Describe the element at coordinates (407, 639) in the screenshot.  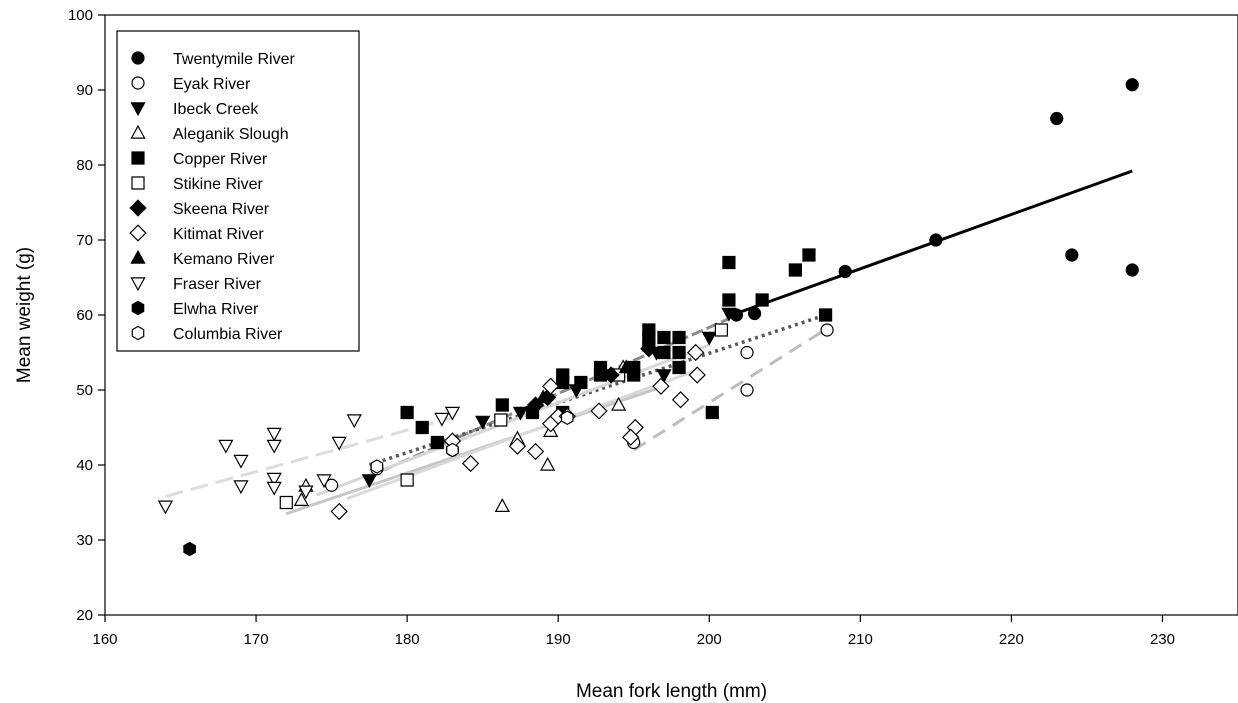
I see `x-tick-label: 180` at that location.